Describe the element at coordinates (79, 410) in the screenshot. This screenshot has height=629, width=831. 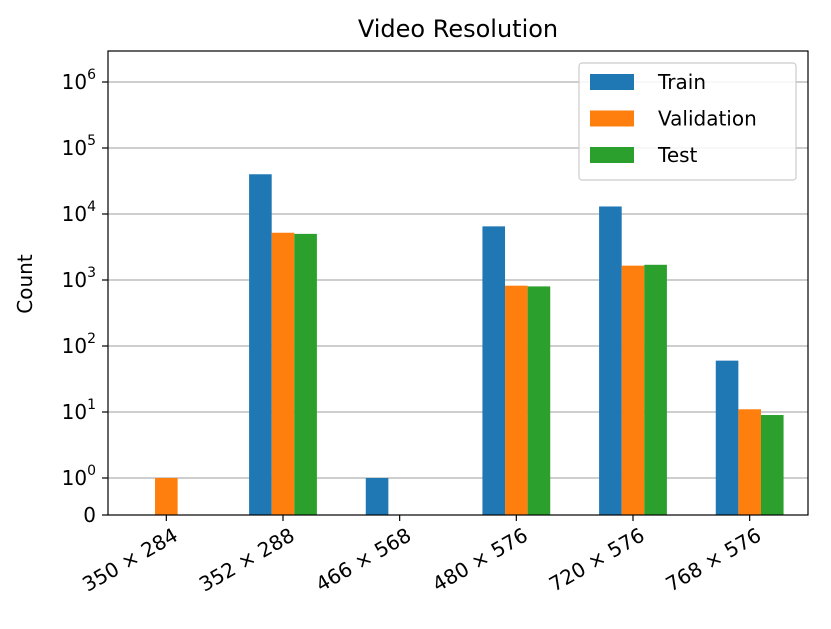
I see `y-tick-label: 10¹` at that location.